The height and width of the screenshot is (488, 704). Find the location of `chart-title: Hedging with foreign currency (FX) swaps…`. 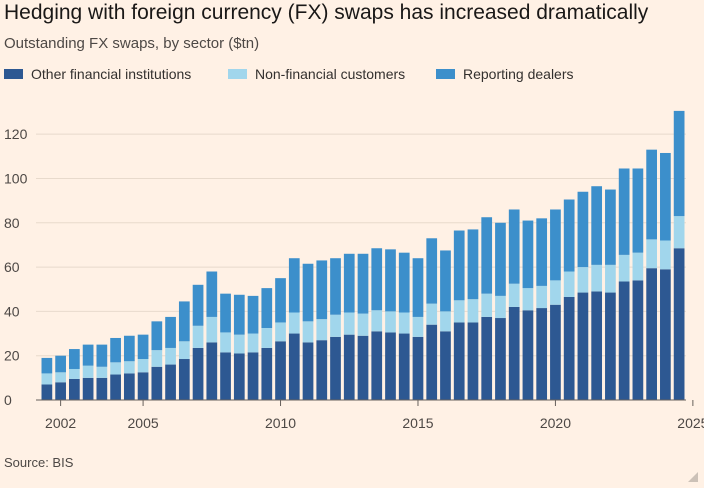

chart-title: Hedging with foreign currency (FX) swaps… is located at coordinates (326, 12).